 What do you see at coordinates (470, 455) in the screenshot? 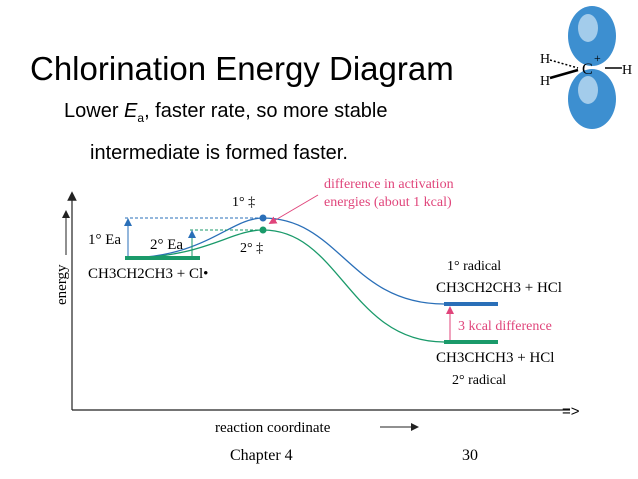
I see `footer-page-number: 30` at bounding box center [470, 455].